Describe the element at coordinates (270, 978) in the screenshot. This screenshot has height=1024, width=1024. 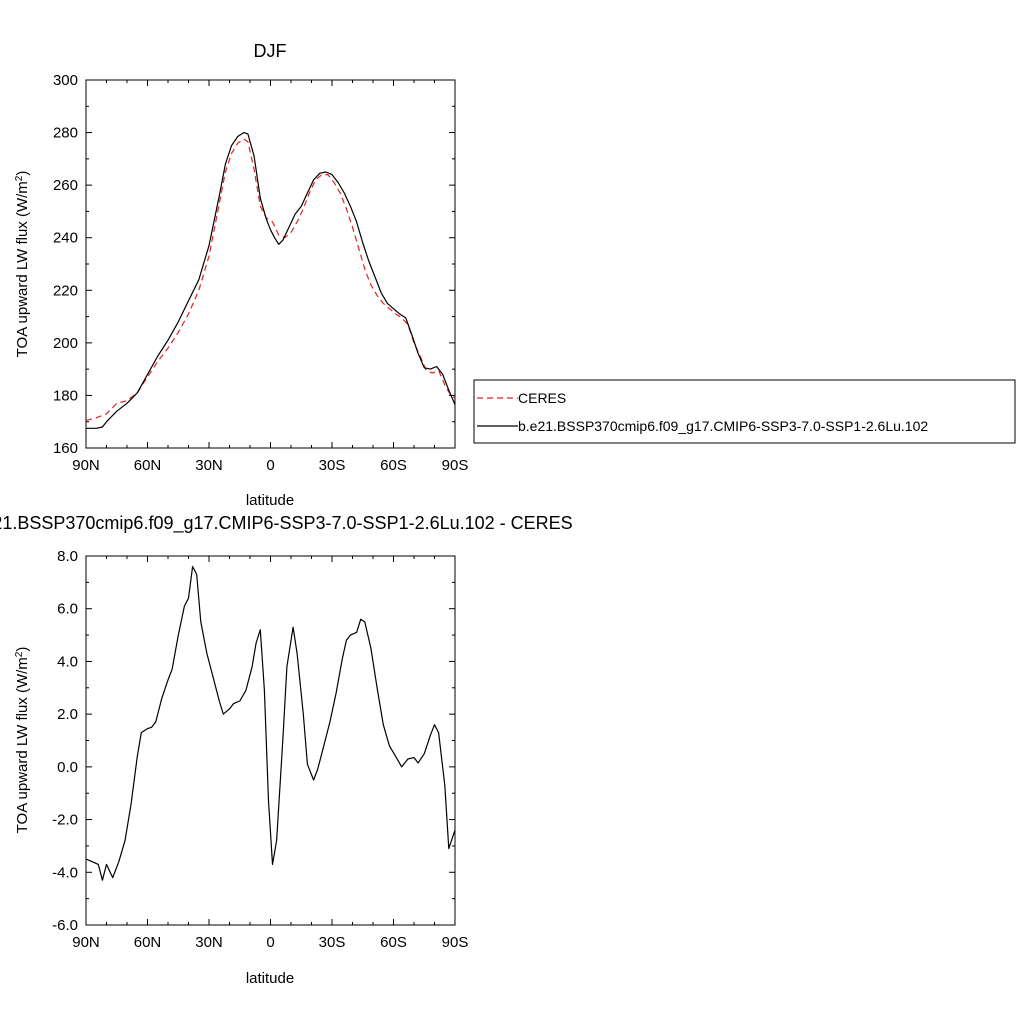
I see `bottom-x-axis-title: latitude` at that location.